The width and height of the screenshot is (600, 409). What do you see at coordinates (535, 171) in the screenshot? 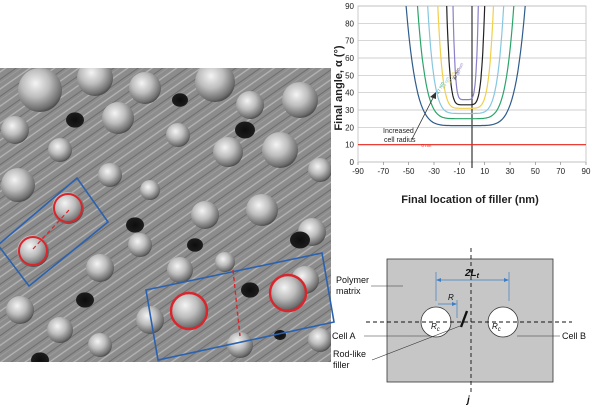
I see `x-tick-label: 50` at bounding box center [535, 171].